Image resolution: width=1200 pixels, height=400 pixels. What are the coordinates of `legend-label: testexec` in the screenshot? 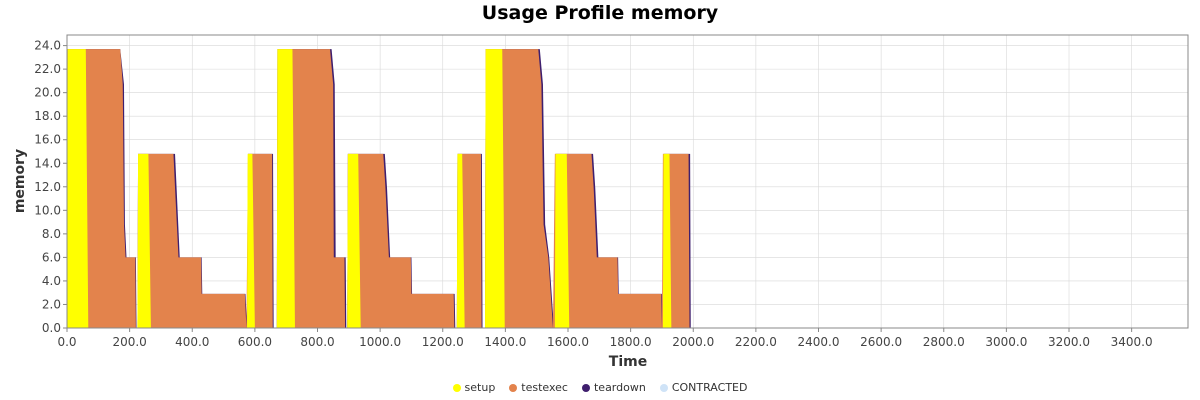 It's located at (544, 387).